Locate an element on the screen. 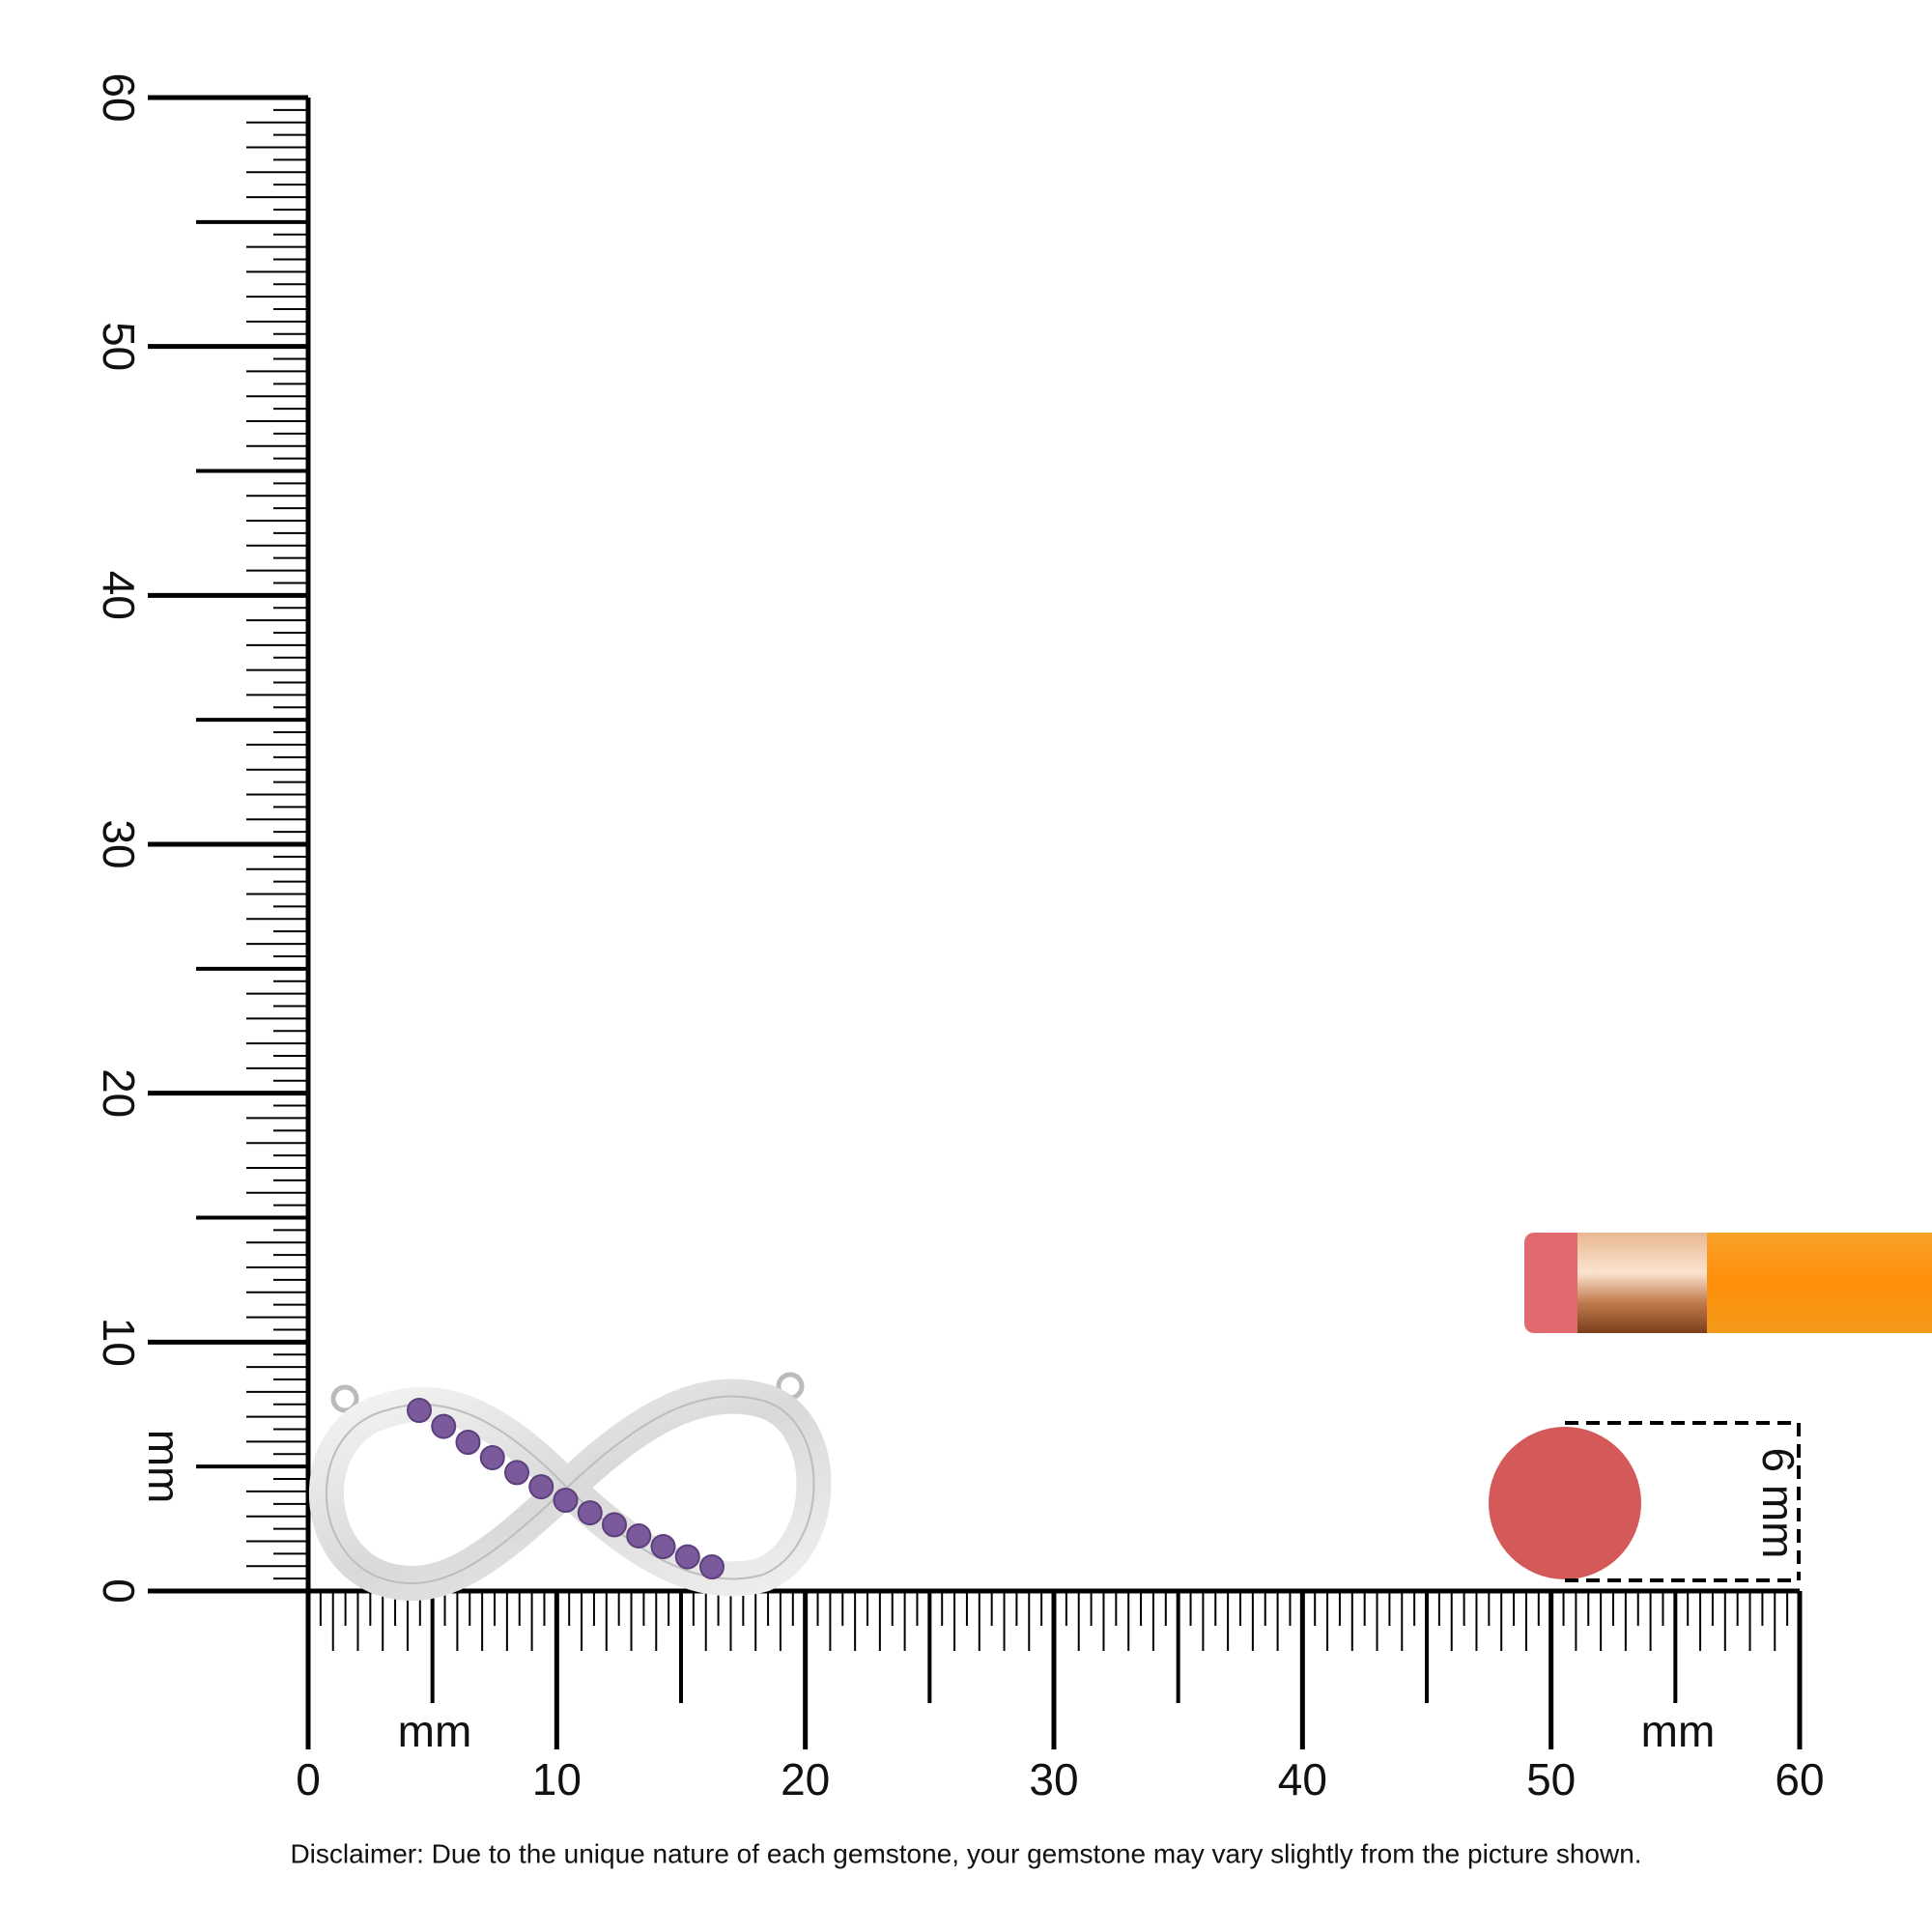  y-ruler-label: 60 is located at coordinates (119, 97).